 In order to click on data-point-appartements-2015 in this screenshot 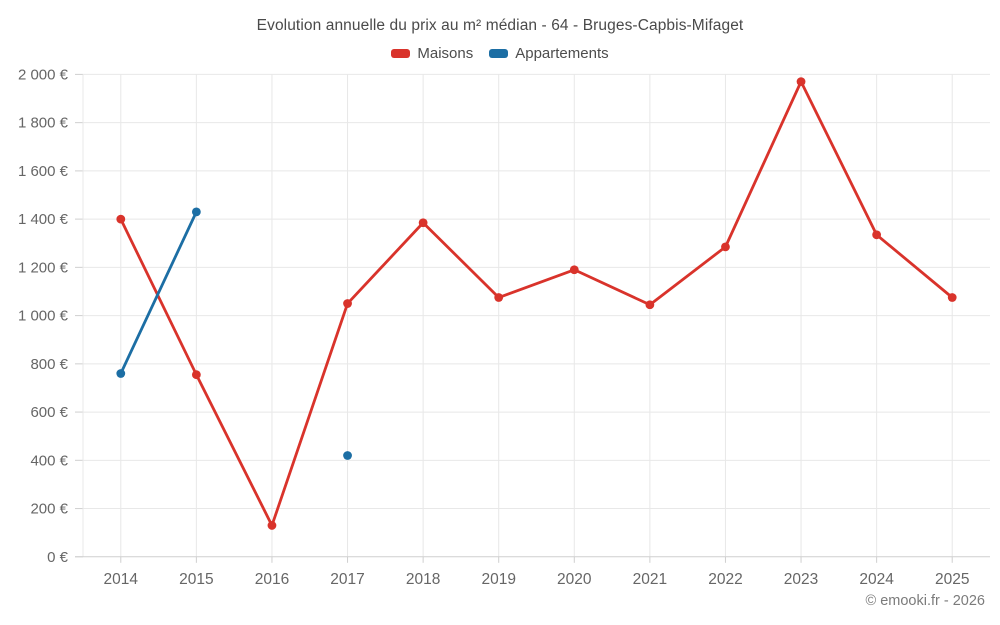, I will do `click(196, 212)`.